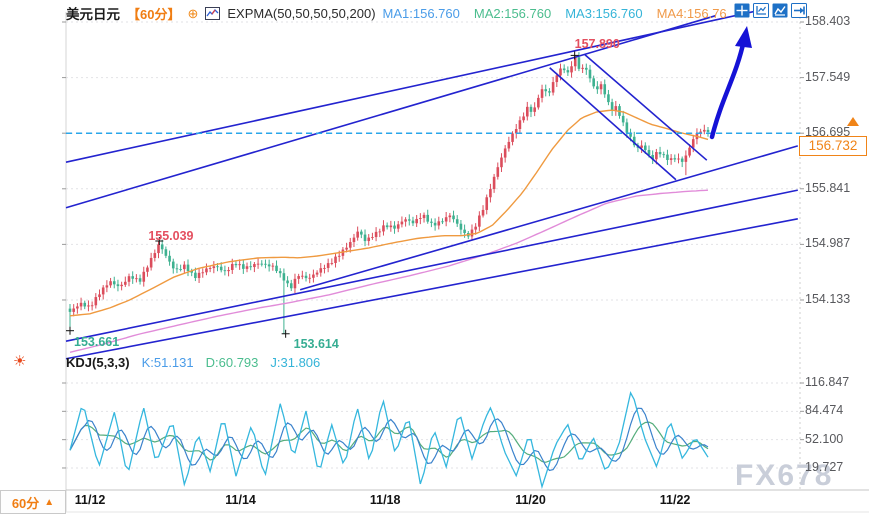 The width and height of the screenshot is (869, 517). I want to click on price-axis-label-right: 154.133, so click(828, 298).